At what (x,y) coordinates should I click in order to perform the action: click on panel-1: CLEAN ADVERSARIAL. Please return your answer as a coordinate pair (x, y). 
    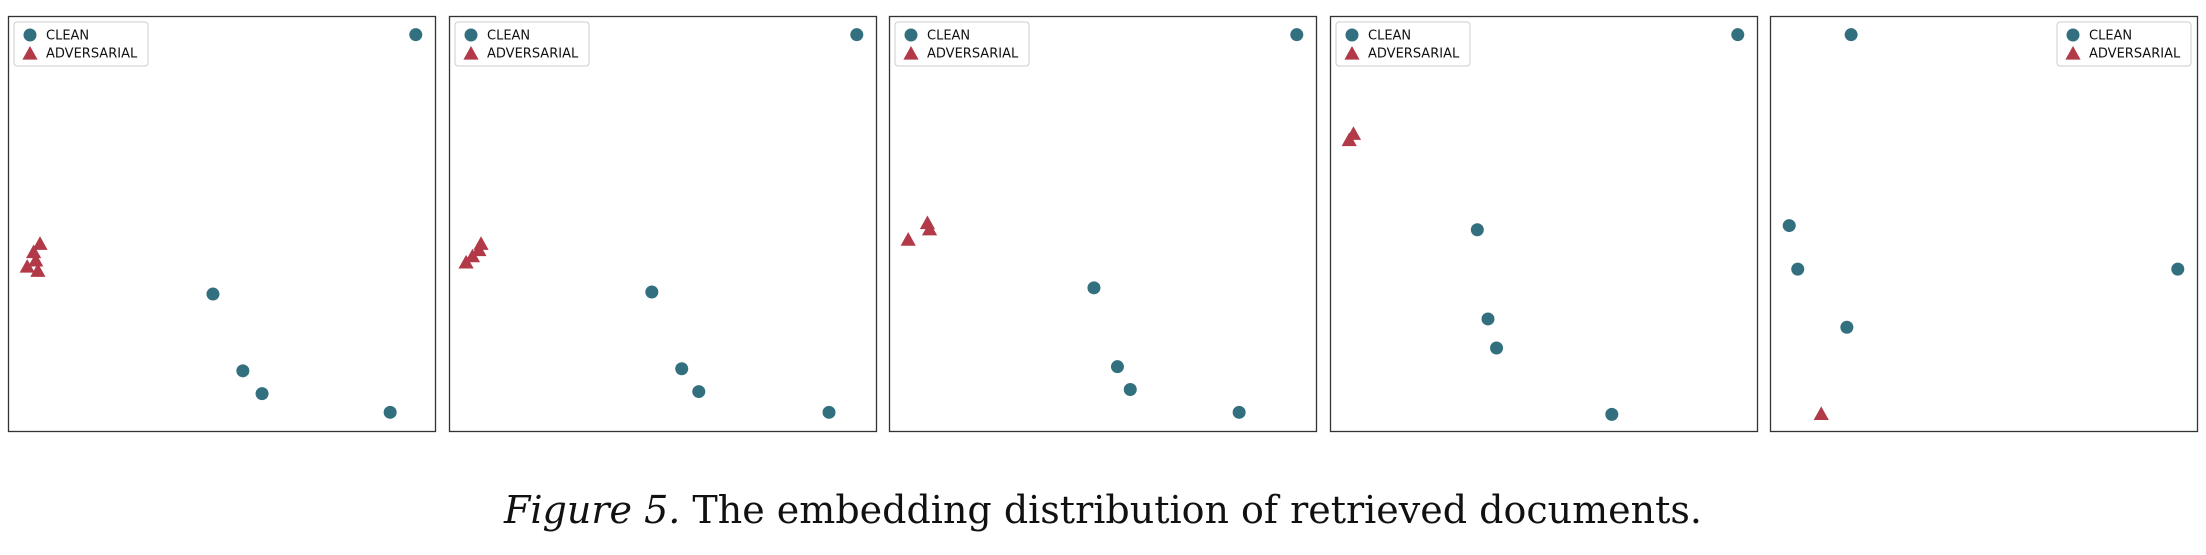
    Looking at the image, I should click on (222, 224).